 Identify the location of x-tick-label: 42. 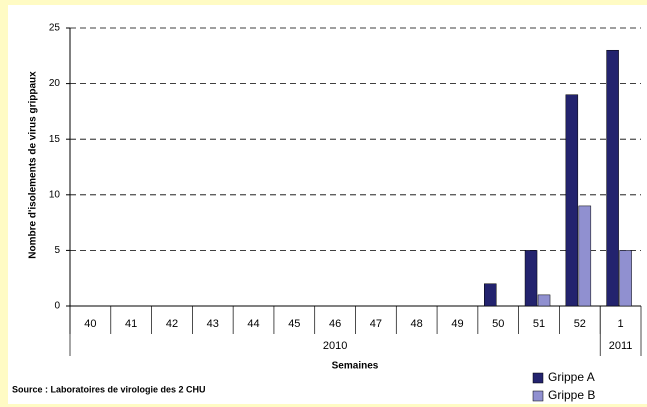
(172, 324).